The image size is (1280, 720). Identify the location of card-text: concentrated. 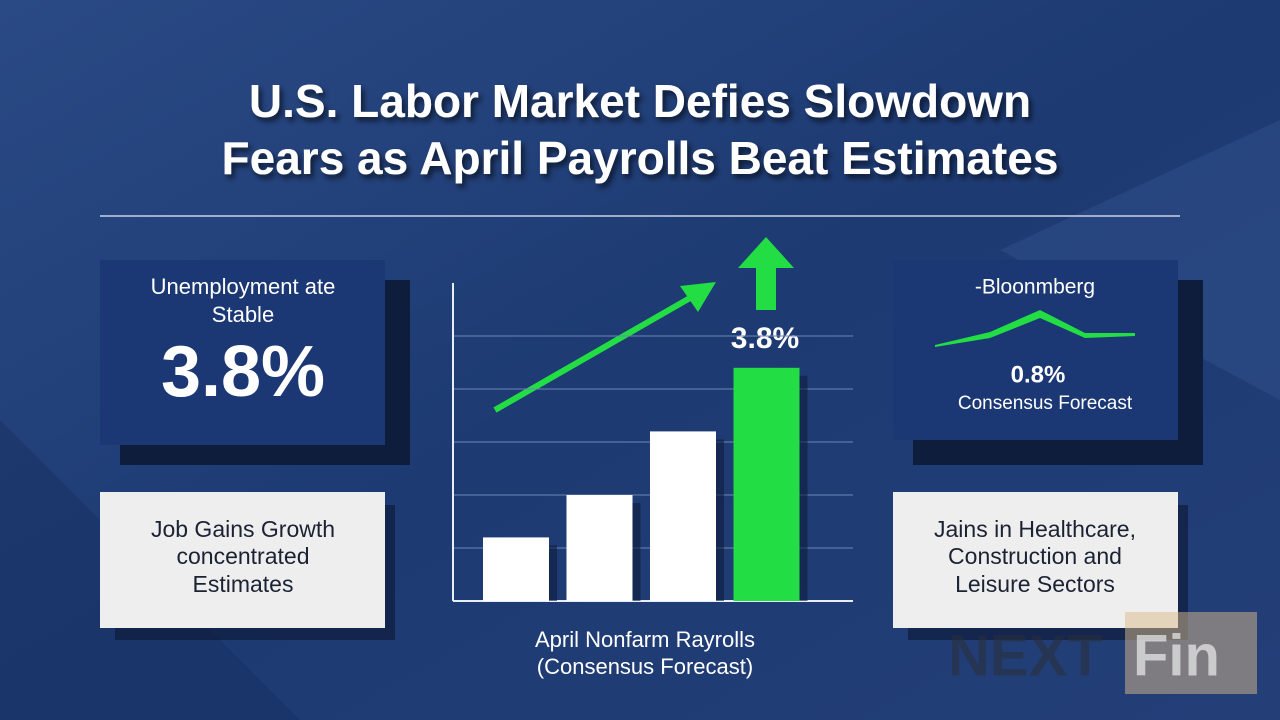
(243, 556).